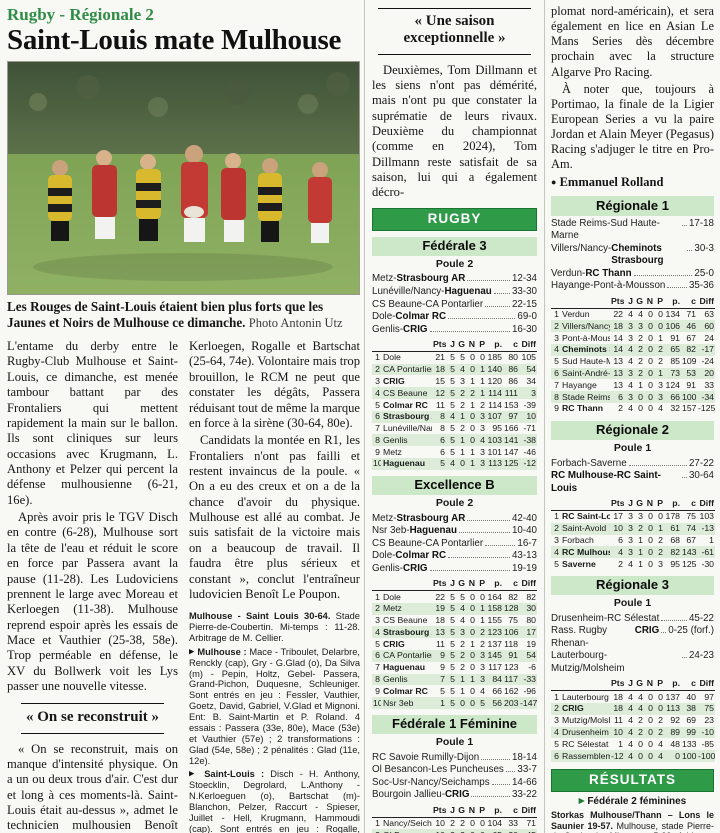 The width and height of the screenshot is (720, 833). I want to click on result-team-bold: RC Mulhouse-RC Saint-Louis, so click(606, 482).